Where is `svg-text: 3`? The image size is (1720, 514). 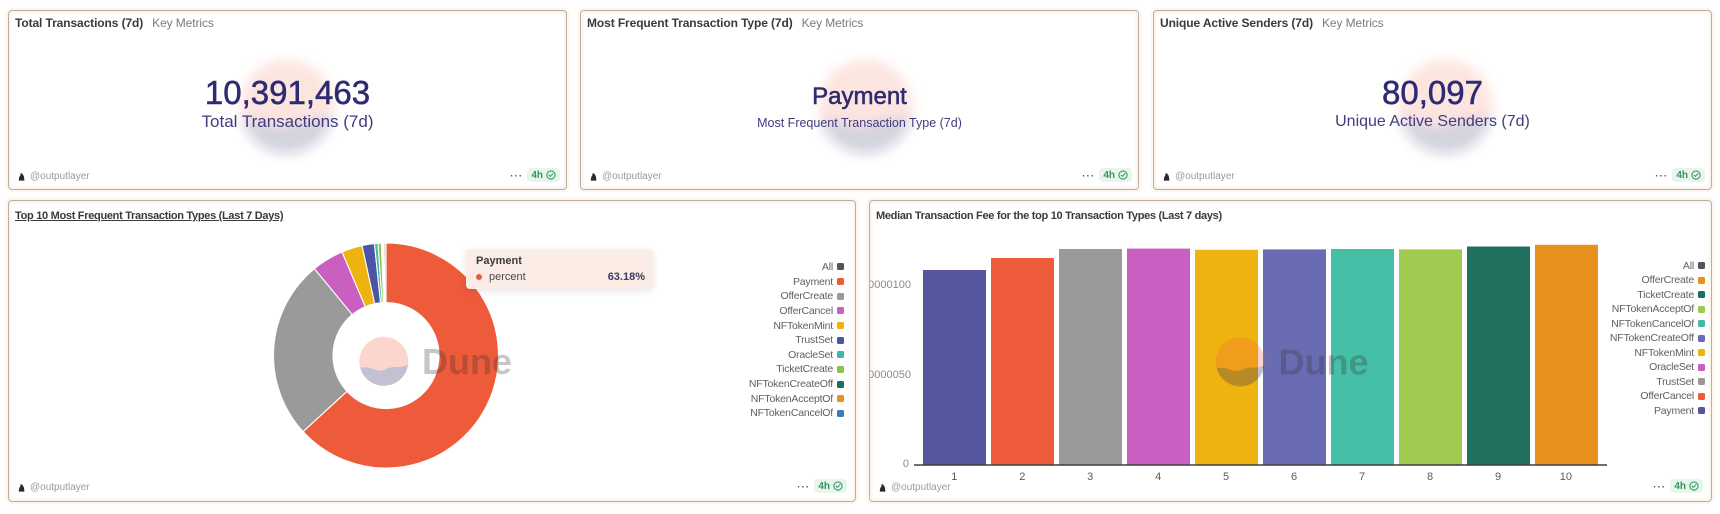 svg-text: 3 is located at coordinates (1090, 477).